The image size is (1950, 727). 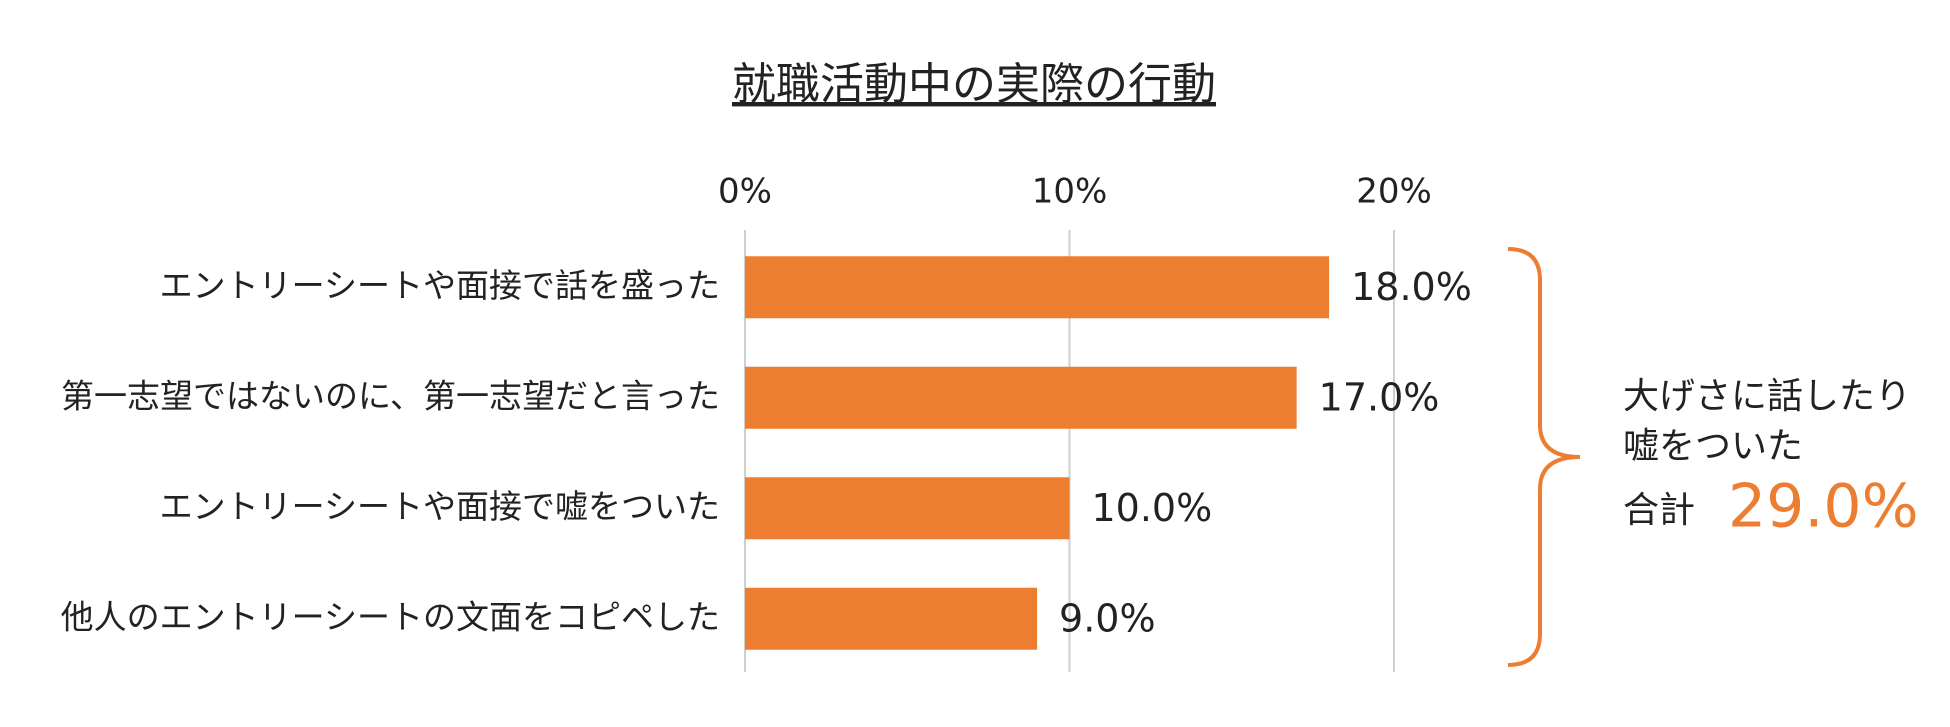 What do you see at coordinates (1823, 507) in the screenshot?
I see `annotation-total: 29.0%` at bounding box center [1823, 507].